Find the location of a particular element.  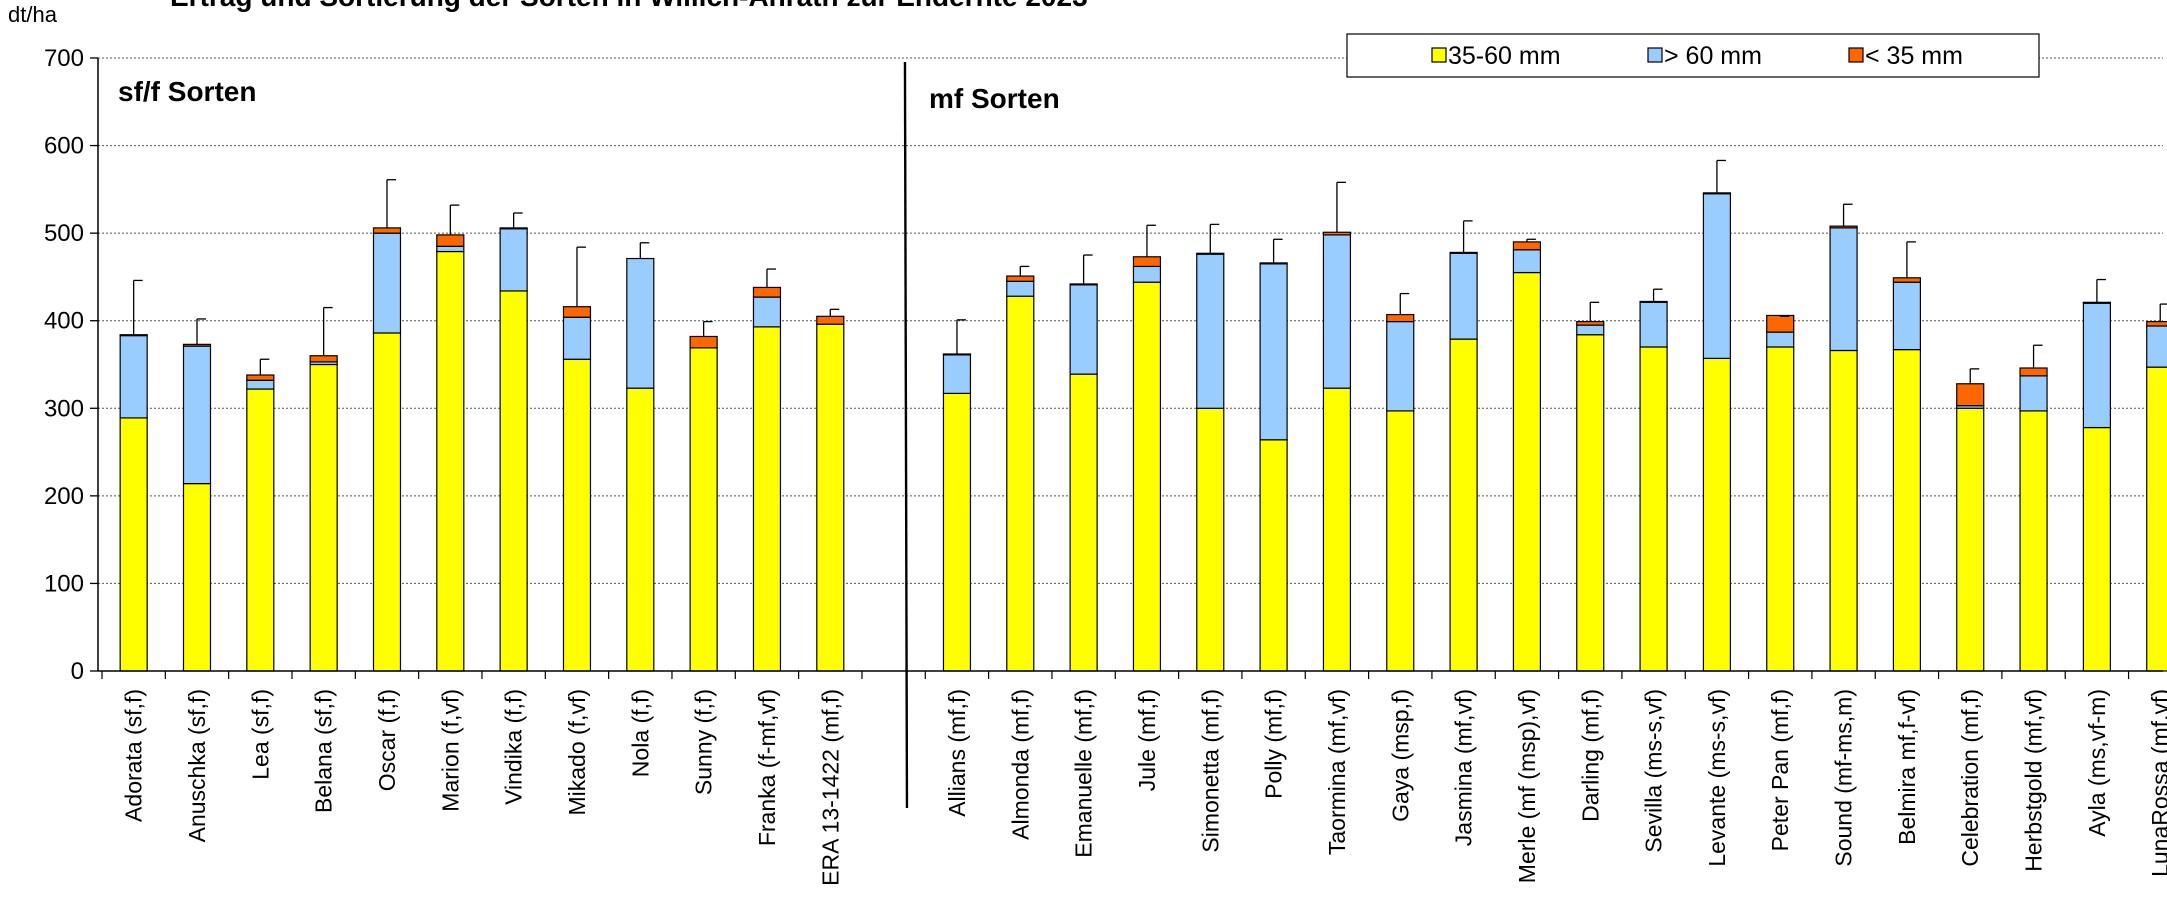

group-separator-line is located at coordinates (906, 435).